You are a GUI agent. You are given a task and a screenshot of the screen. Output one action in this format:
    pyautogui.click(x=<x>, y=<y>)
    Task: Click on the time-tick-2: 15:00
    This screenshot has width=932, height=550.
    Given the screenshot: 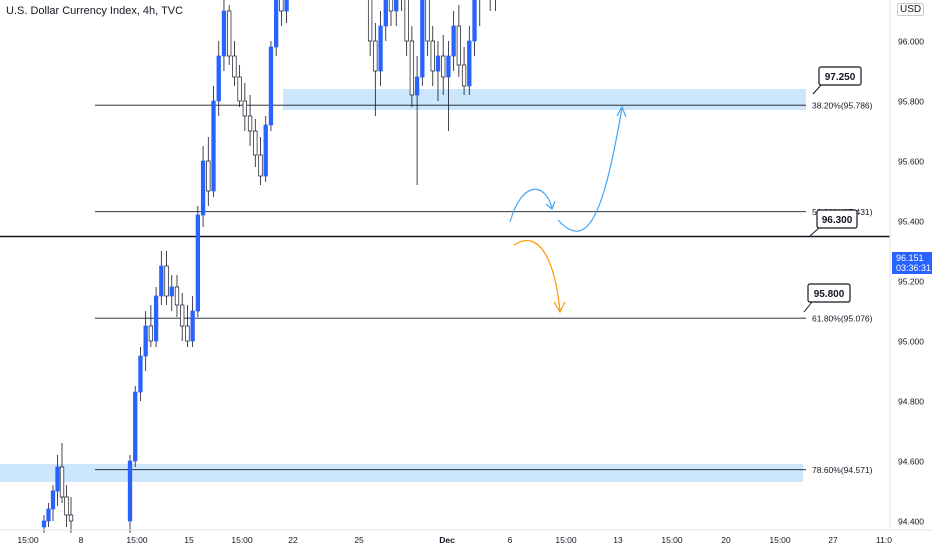 What is the action you would take?
    pyautogui.click(x=137, y=540)
    